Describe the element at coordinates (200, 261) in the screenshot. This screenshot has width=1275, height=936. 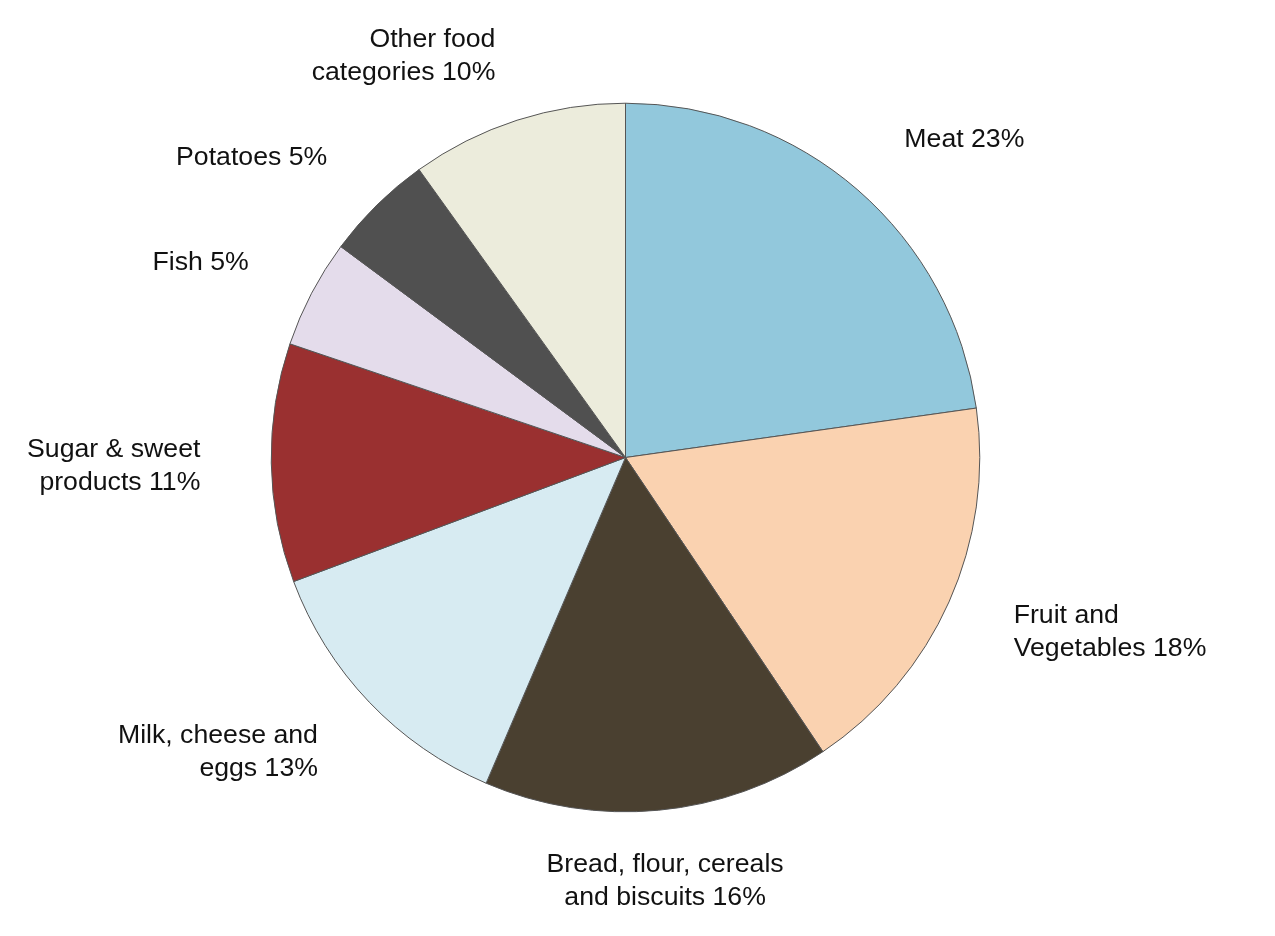
I see `slice-label: Fish 5%` at that location.